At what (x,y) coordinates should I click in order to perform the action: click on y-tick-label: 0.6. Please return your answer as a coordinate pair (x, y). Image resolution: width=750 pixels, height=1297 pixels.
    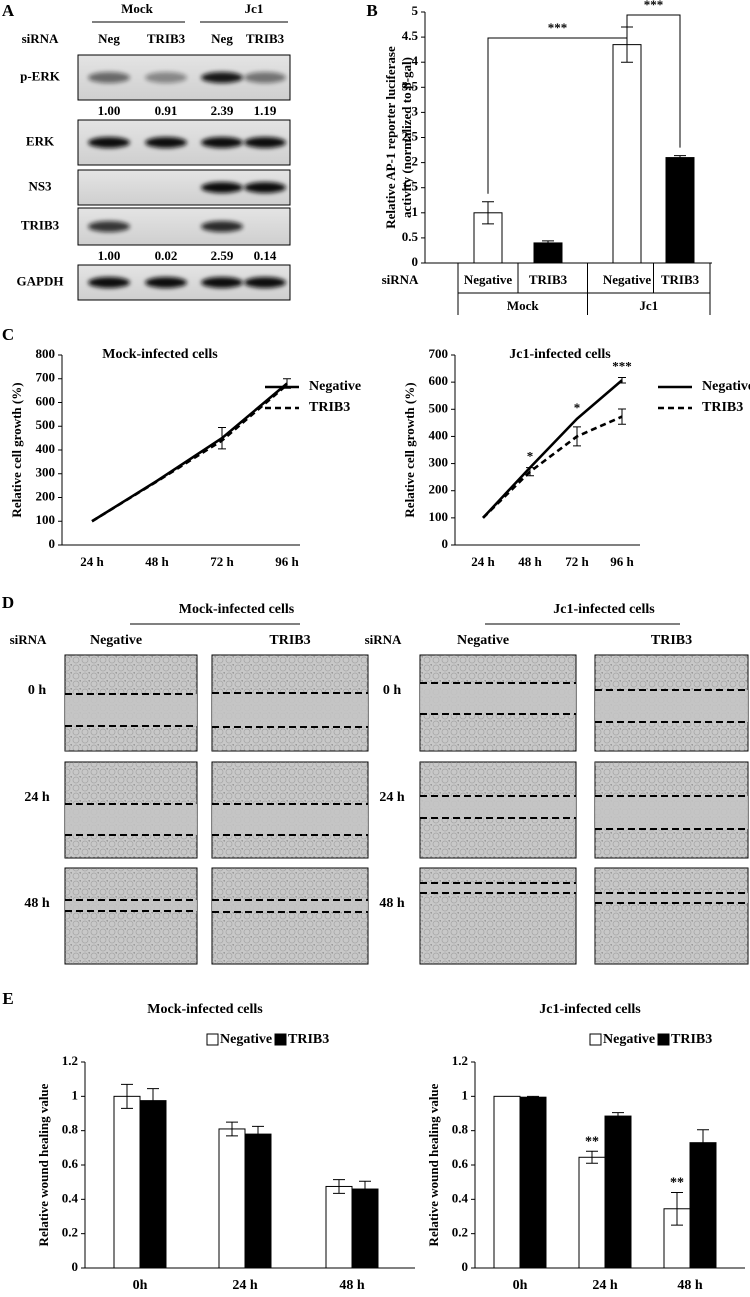
    Looking at the image, I should click on (460, 1163).